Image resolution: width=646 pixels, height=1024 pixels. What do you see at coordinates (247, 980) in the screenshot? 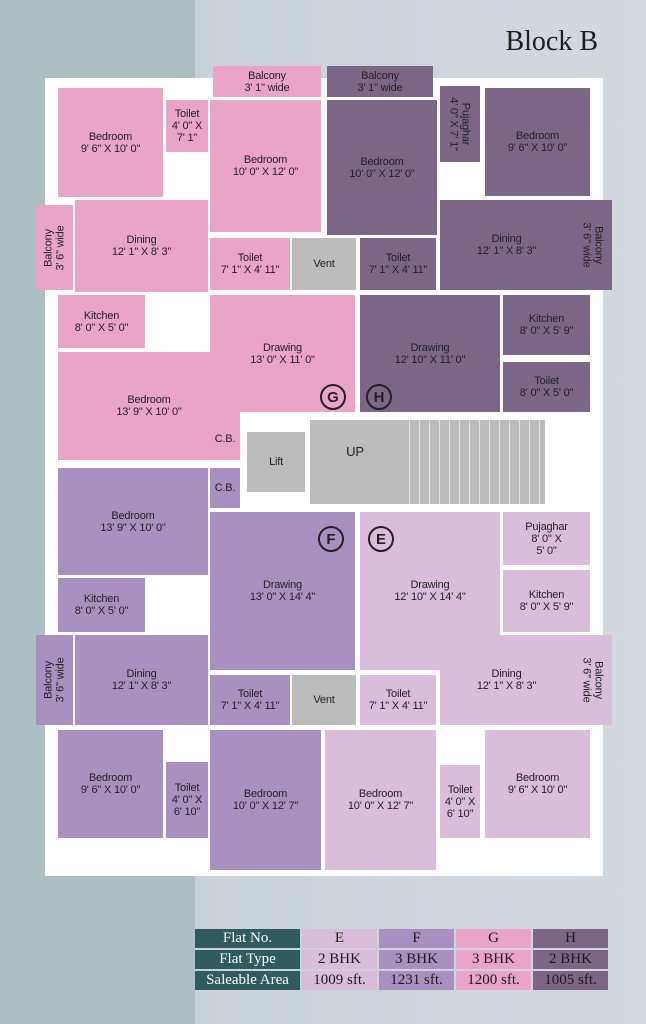
I see `header-cell: Saleable Area` at bounding box center [247, 980].